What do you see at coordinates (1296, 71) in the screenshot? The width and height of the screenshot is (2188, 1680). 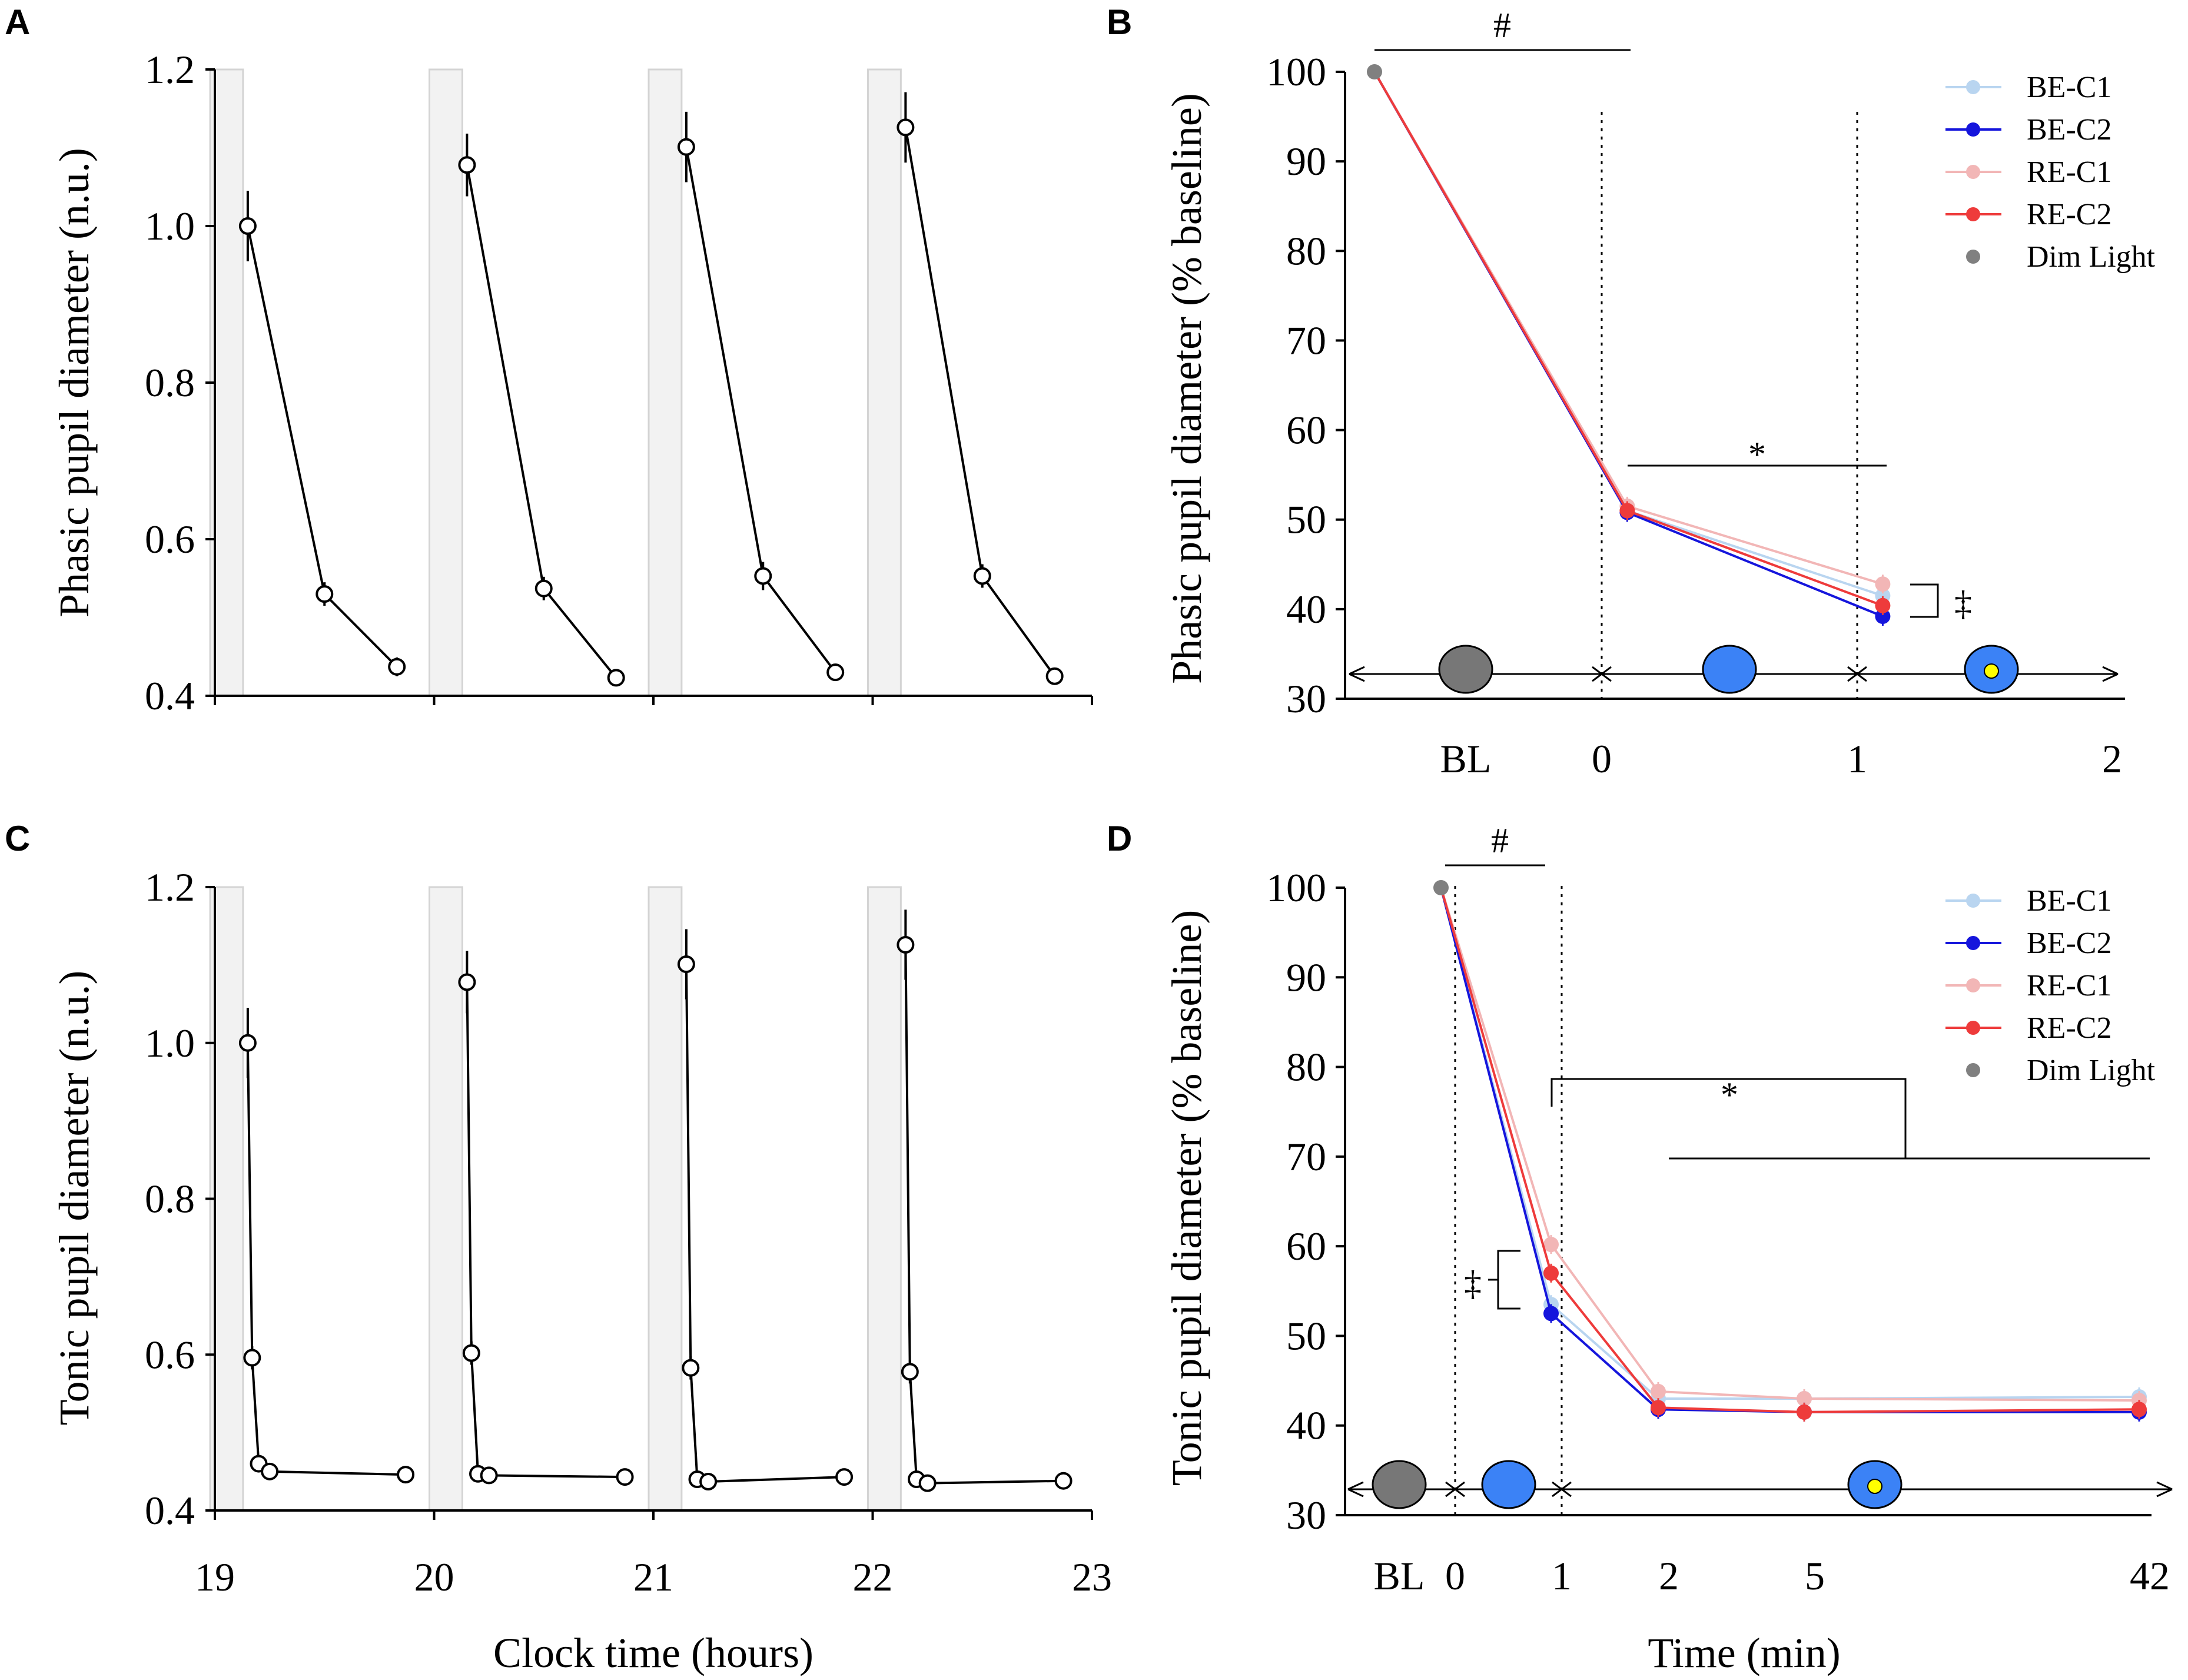 I see `y-tick-label-7: 100` at bounding box center [1296, 71].